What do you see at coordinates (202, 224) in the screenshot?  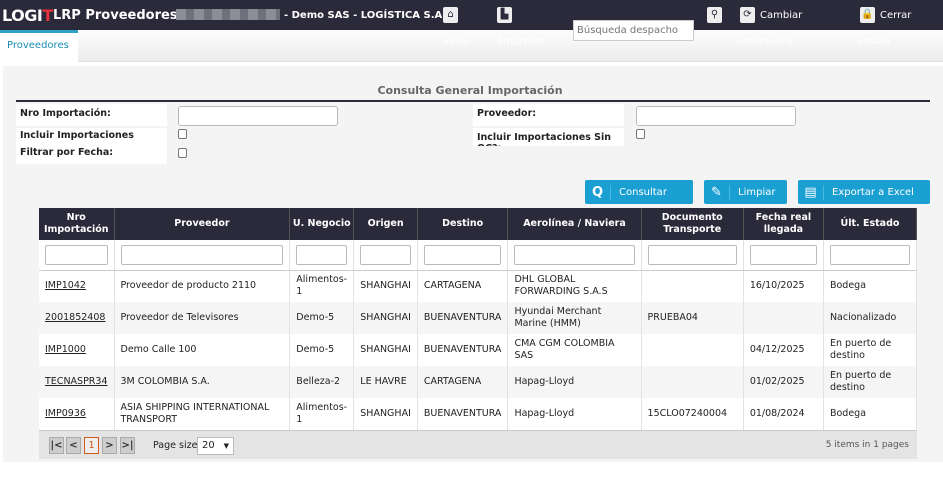 I see `column-header: Proveedor` at bounding box center [202, 224].